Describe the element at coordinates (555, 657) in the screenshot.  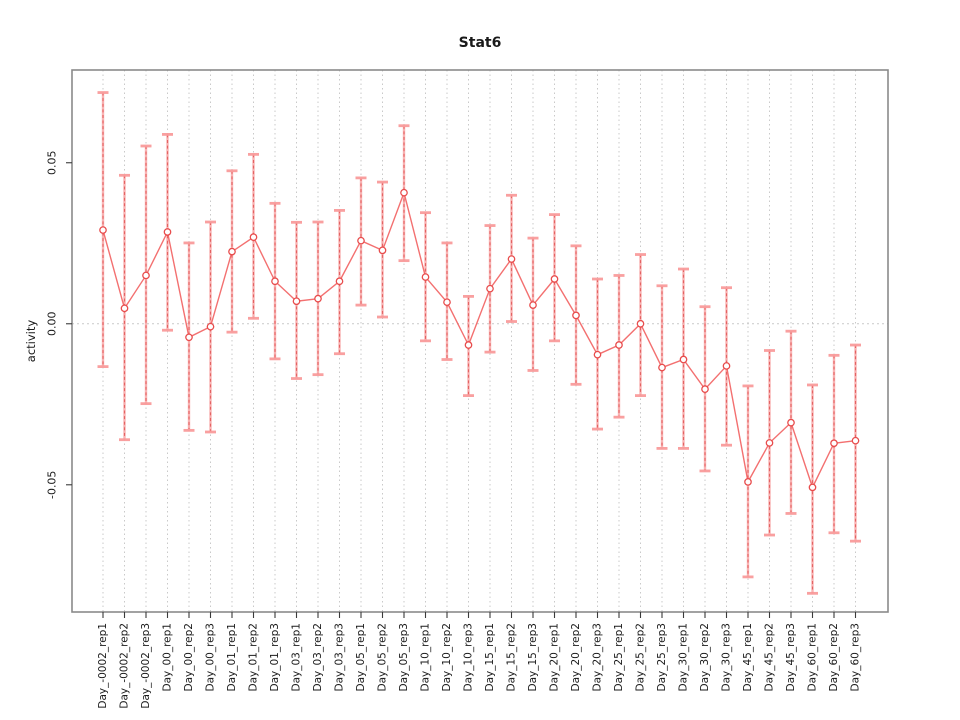
I see `x-tick-label: Day_20_rep1` at that location.